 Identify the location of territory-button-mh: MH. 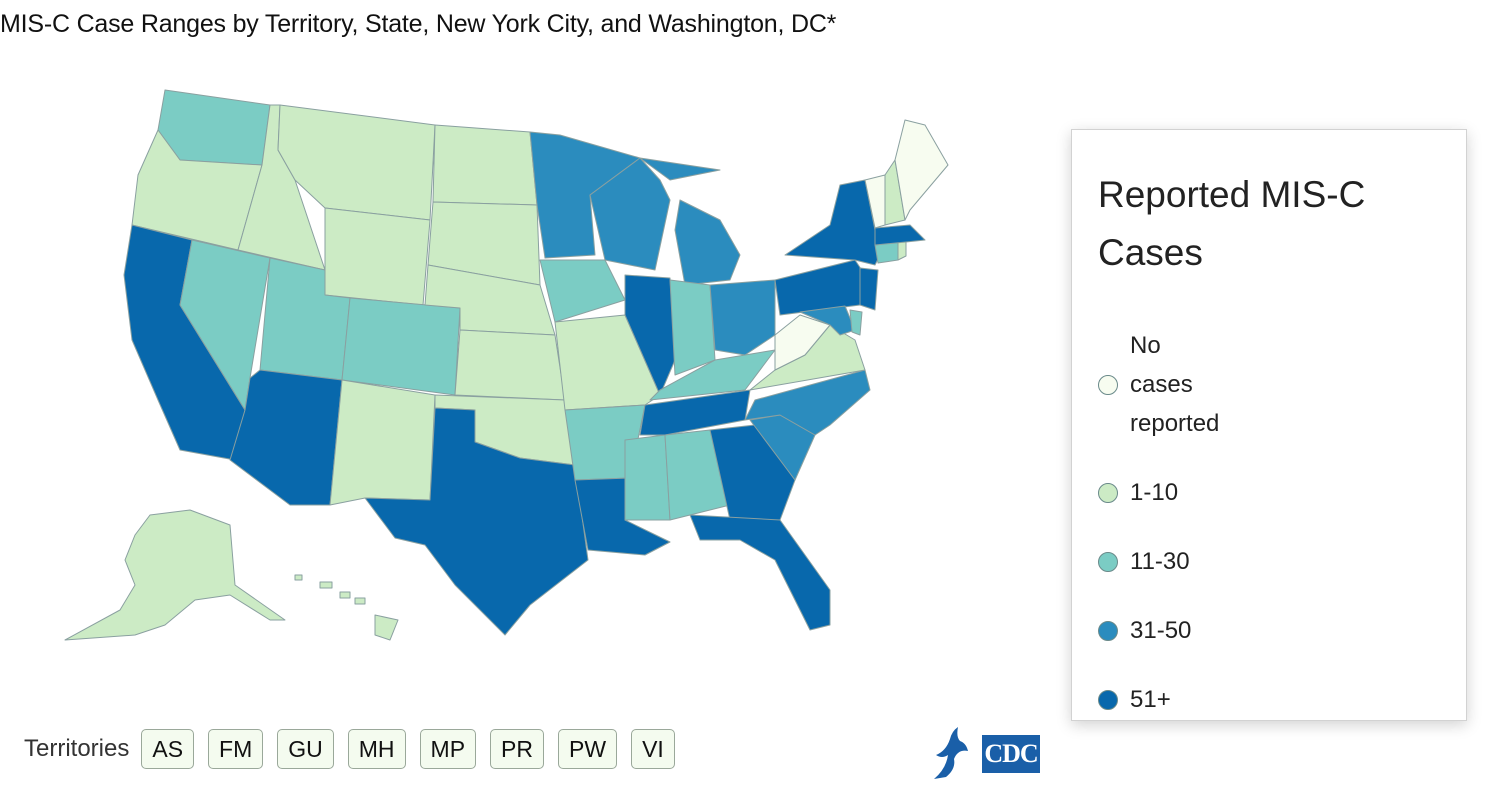
(376, 749).